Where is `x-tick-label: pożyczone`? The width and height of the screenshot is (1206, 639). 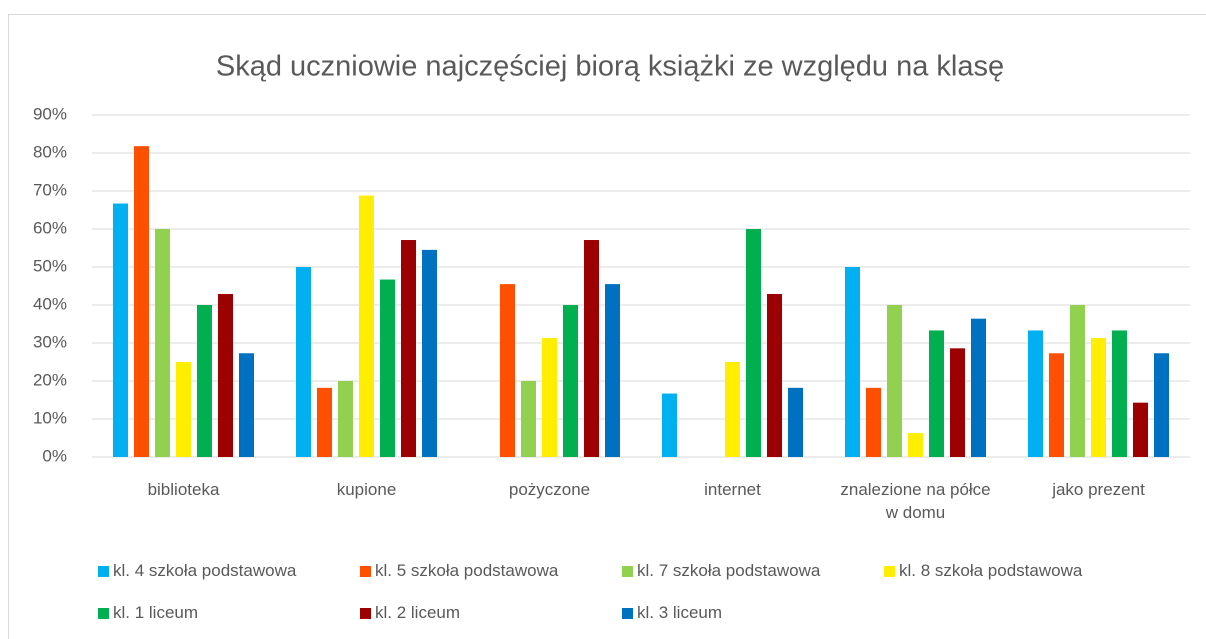 x-tick-label: pożyczone is located at coordinates (549, 489).